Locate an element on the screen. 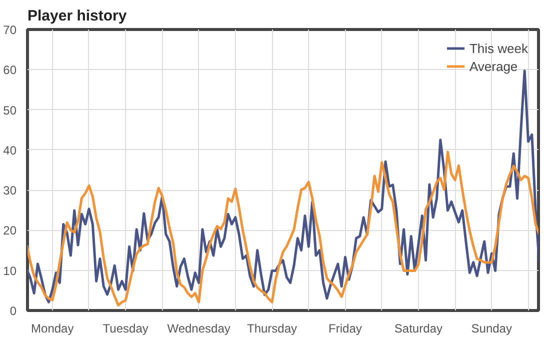 The image size is (546, 338). y-tick-label: 30 is located at coordinates (10, 191).